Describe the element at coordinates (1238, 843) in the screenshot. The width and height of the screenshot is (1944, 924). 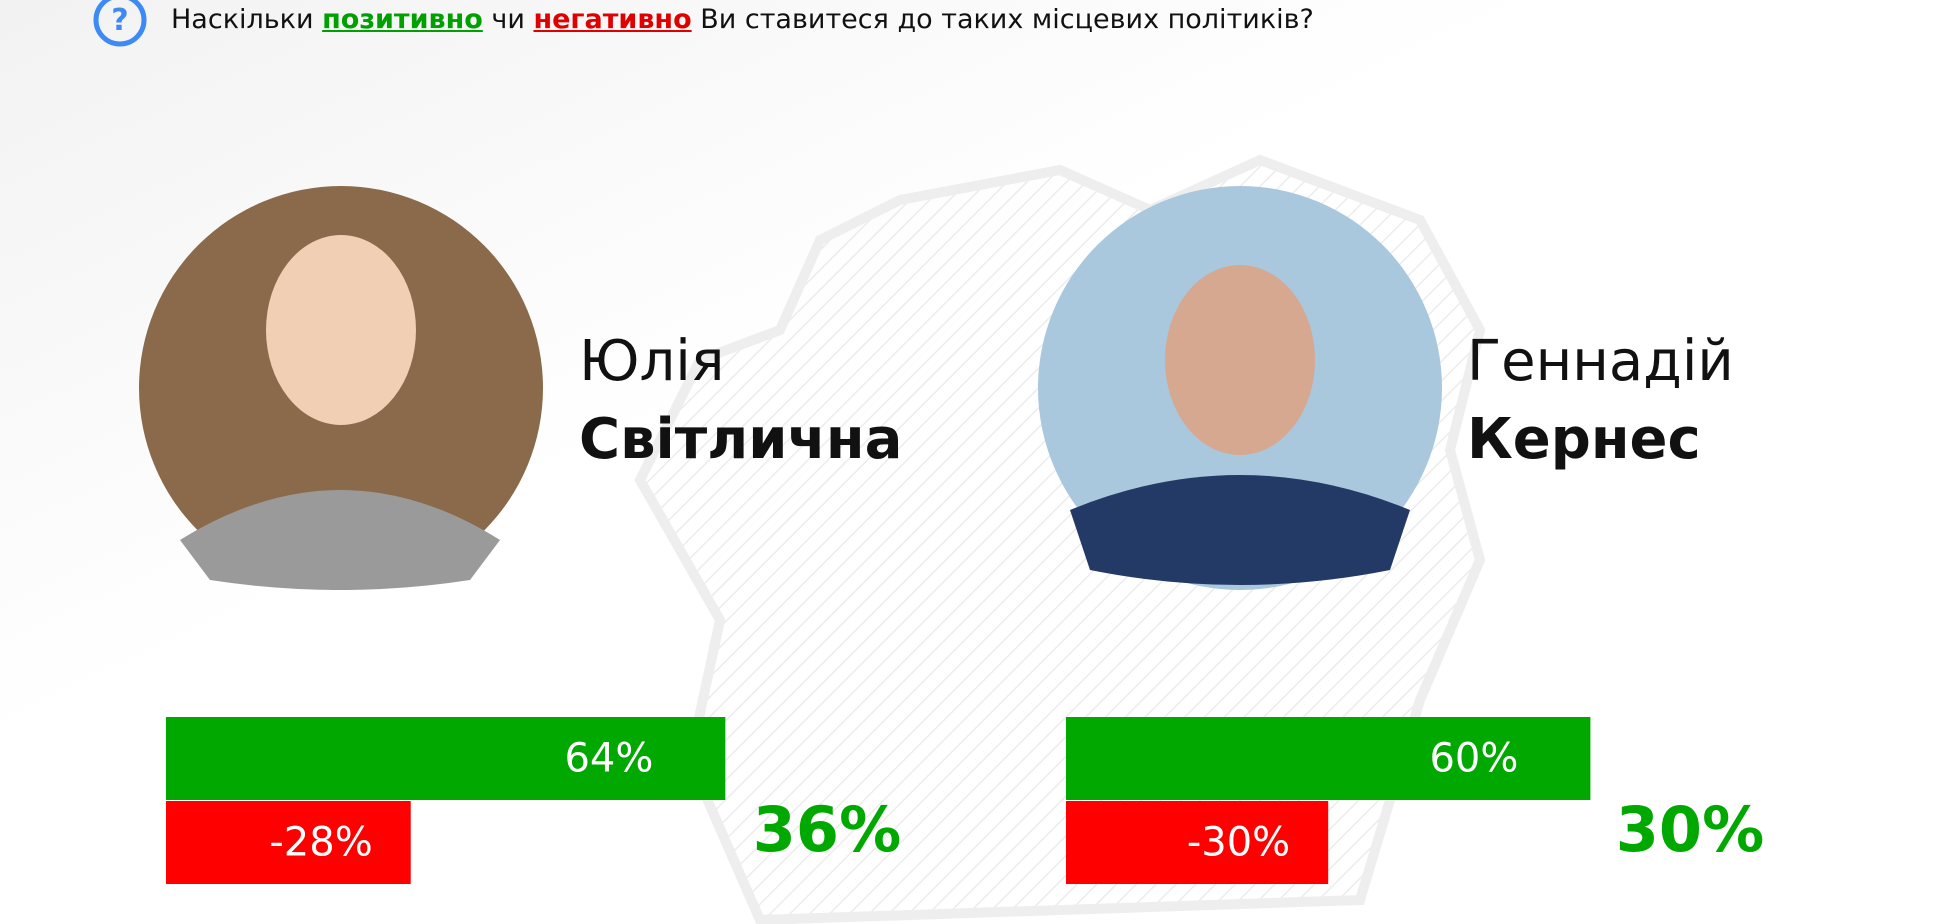
I see `value-label: -30%` at that location.